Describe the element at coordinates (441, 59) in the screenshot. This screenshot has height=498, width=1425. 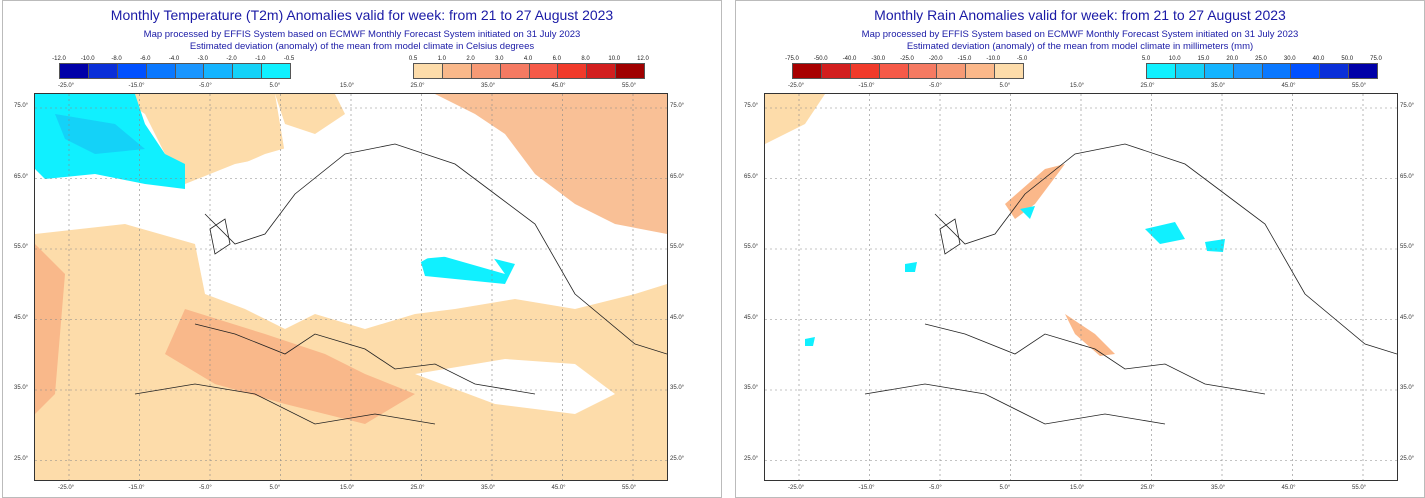
I see `colorbar-tick-label: 1.0` at that location.